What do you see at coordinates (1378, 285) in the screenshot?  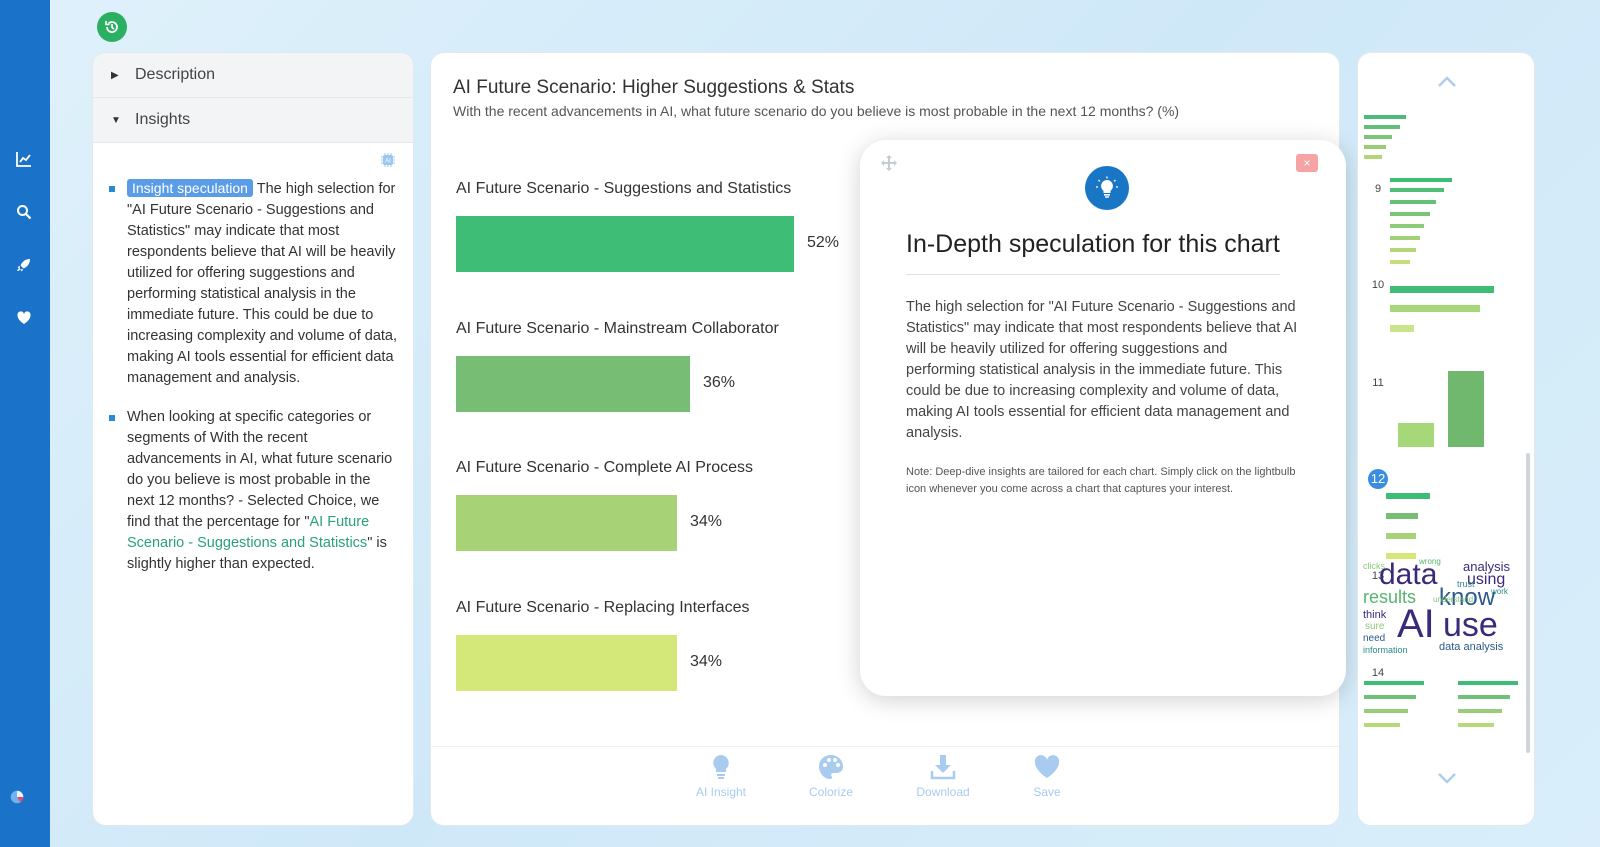 I see `thumbnail-number: 10` at bounding box center [1378, 285].